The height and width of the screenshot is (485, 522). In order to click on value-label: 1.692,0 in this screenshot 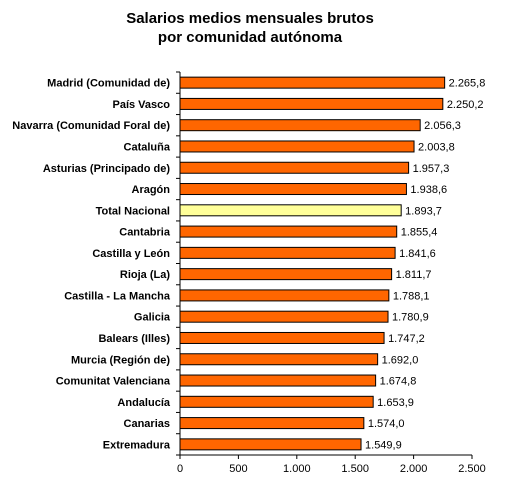, I will do `click(400, 360)`.